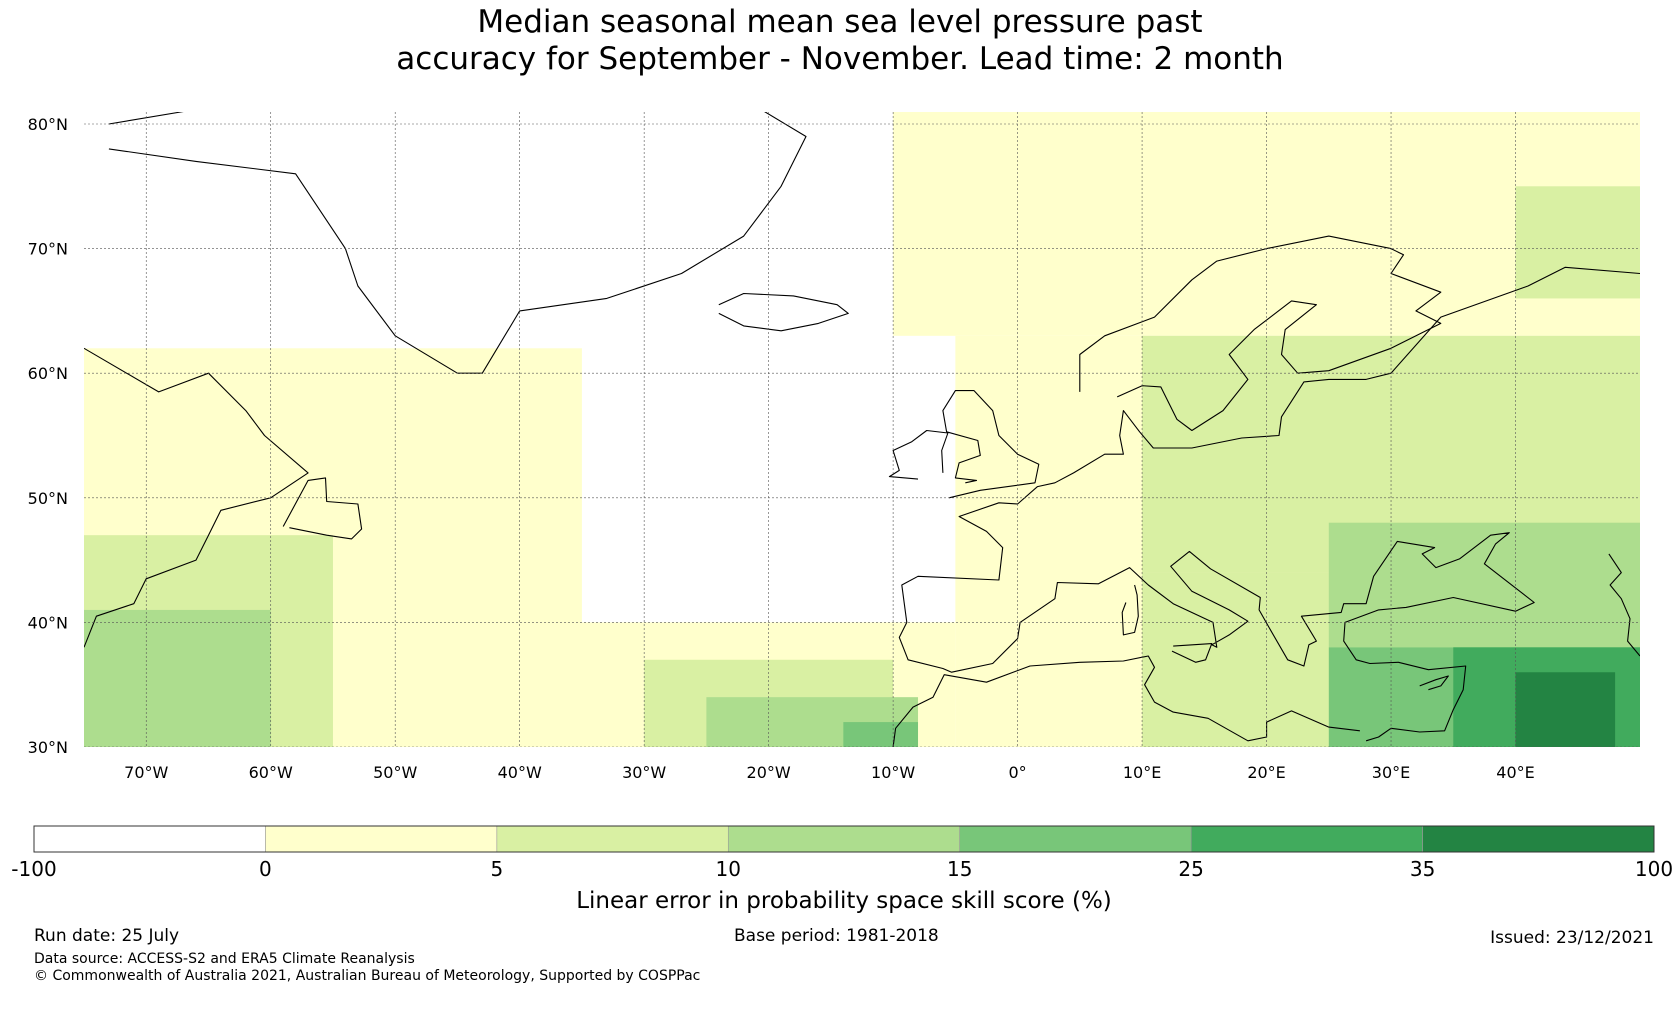  What do you see at coordinates (769, 772) in the screenshot?
I see `longitude-tick-label: 20°W` at bounding box center [769, 772].